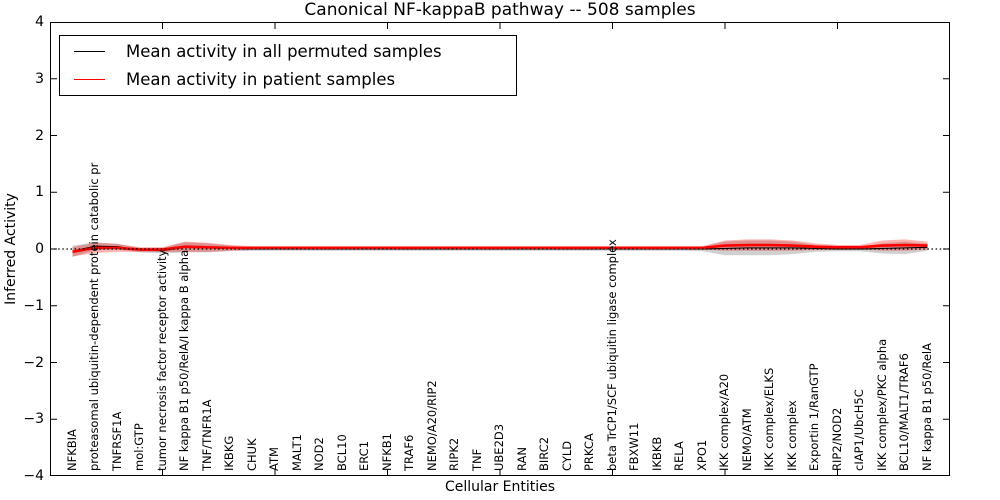  What do you see at coordinates (39, 22) in the screenshot?
I see `y-tick-label: 4` at bounding box center [39, 22].